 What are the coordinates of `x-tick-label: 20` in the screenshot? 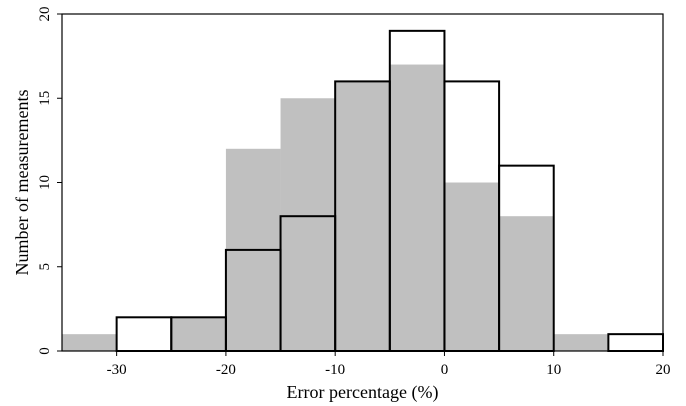 It's located at (663, 370).